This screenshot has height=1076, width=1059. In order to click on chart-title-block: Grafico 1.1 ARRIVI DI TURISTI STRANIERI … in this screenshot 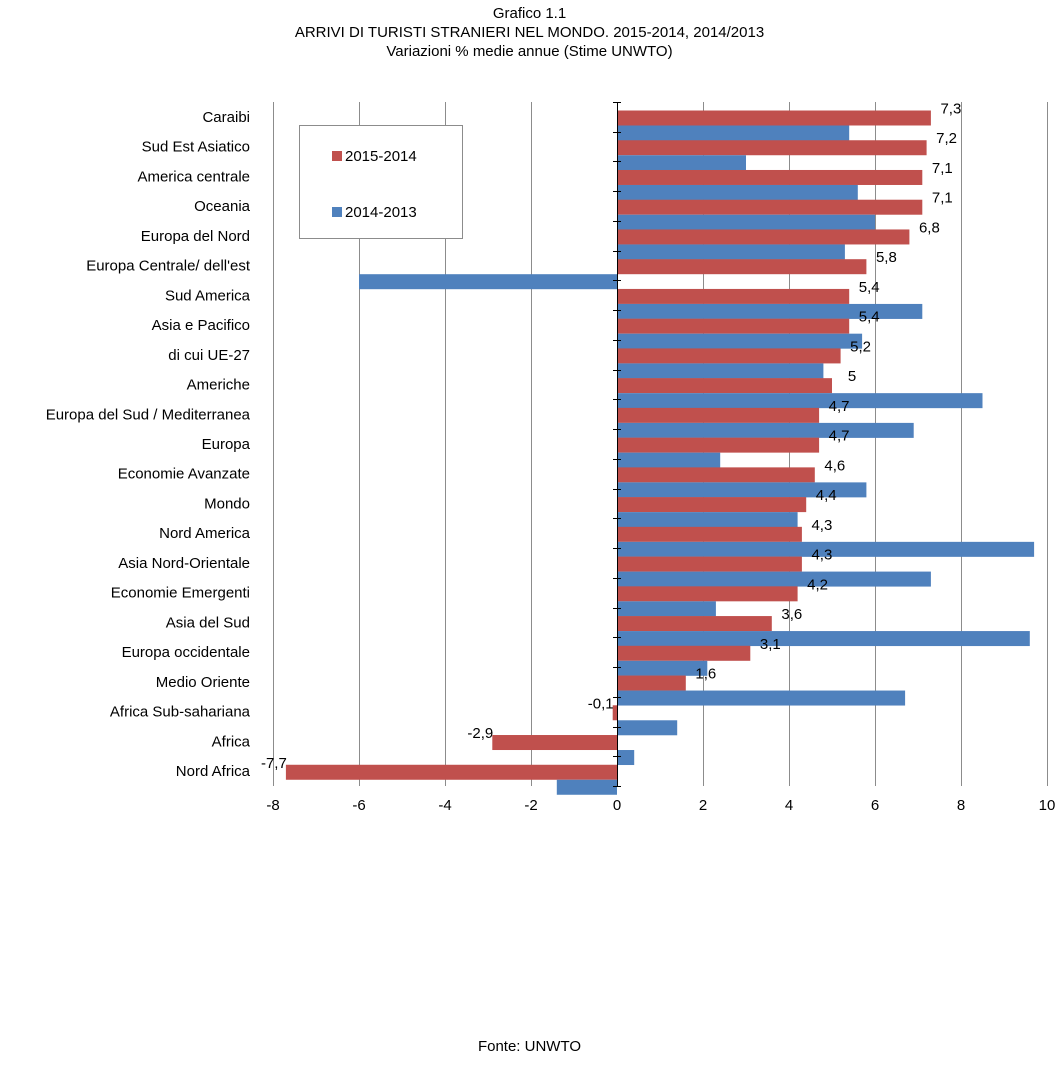, I will do `click(529, 32)`.